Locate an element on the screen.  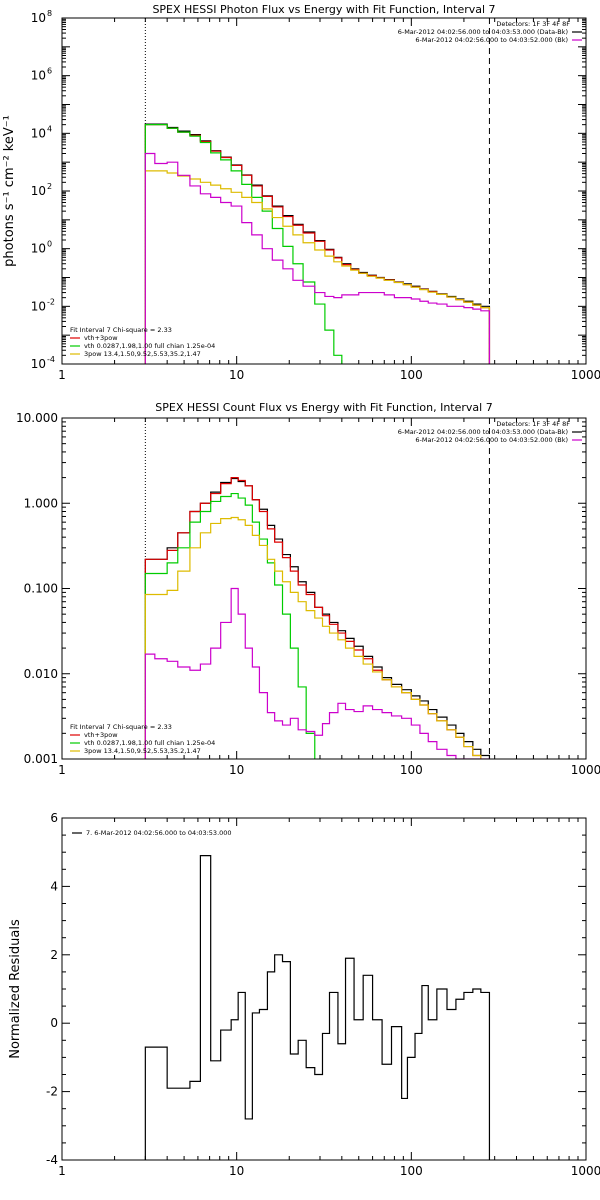
y-axis-label: Normalized Residuals is located at coordinates (15, 989).